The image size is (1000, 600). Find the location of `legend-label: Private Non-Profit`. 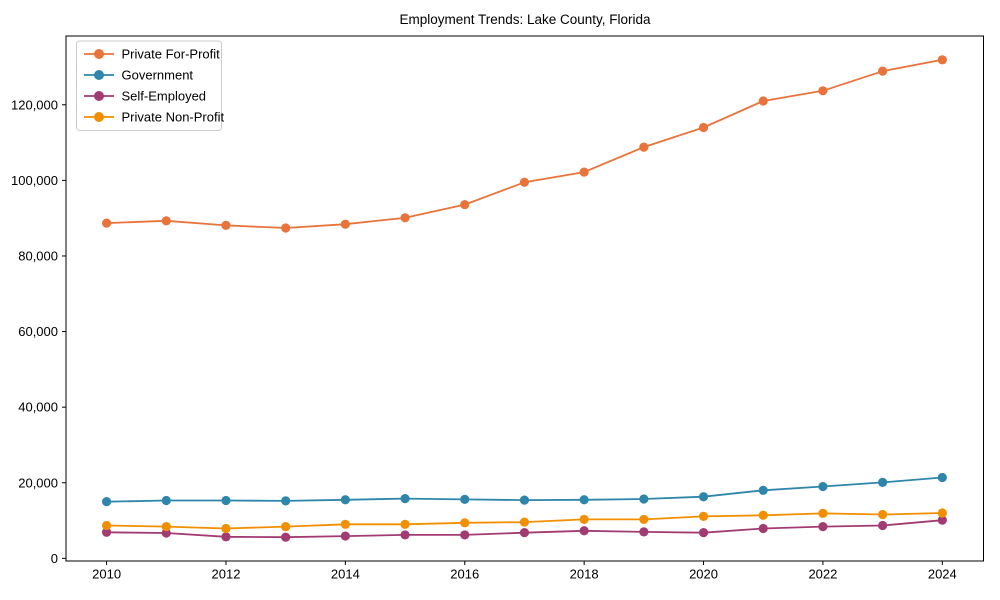

legend-label: Private Non-Profit is located at coordinates (173, 117).